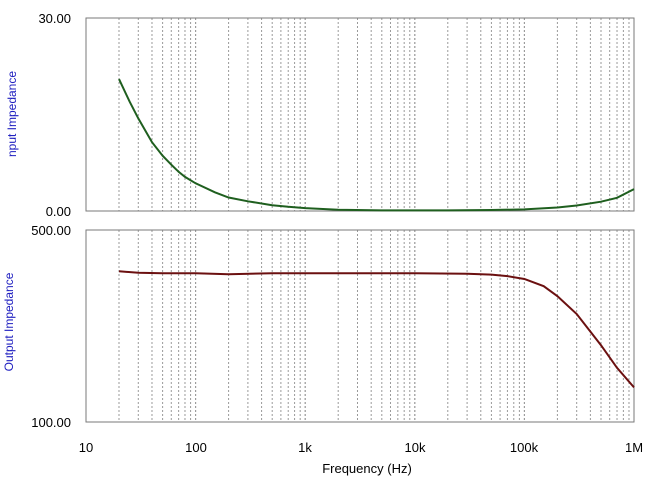 The image size is (650, 483). I want to click on y-tick-label: 0.00, so click(58, 211).